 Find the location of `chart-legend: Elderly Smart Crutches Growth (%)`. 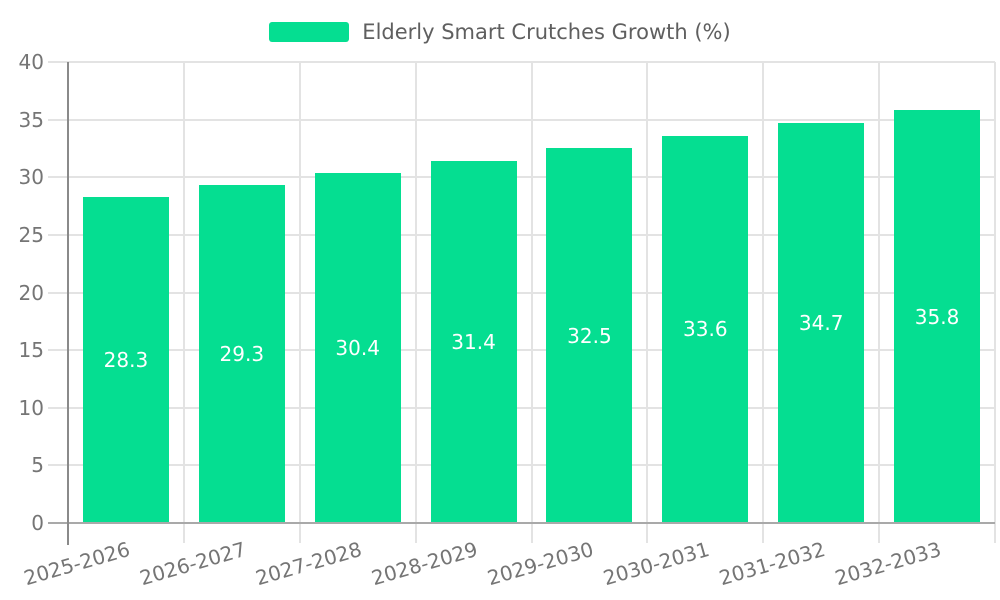

chart-legend: Elderly Smart Crutches Growth (%) is located at coordinates (500, 32).